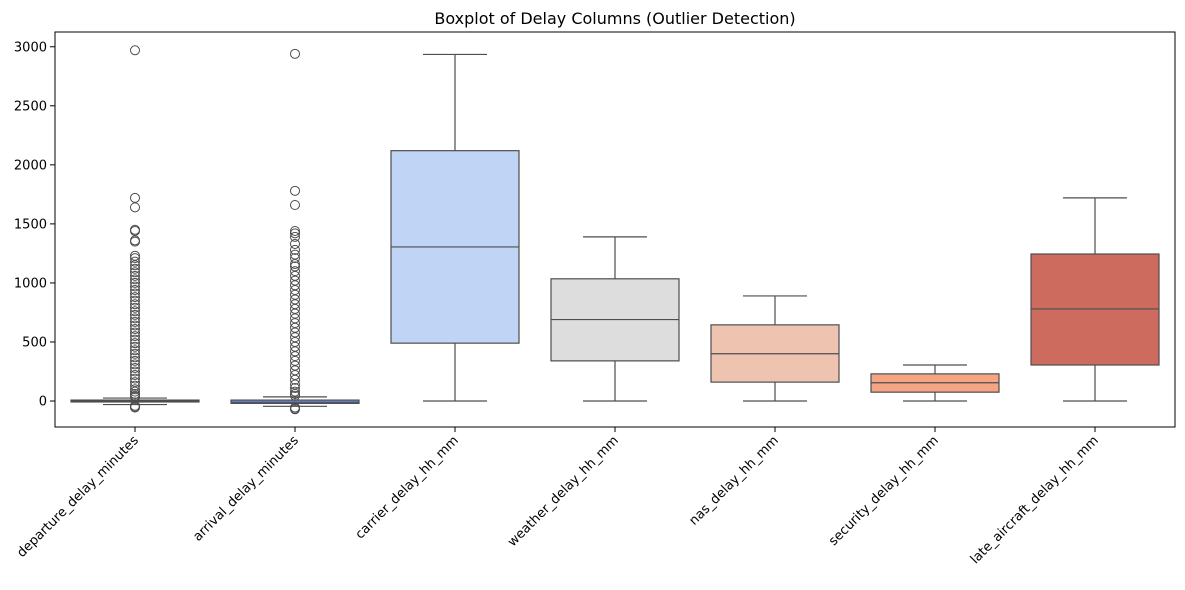 The height and width of the screenshot is (590, 1185). What do you see at coordinates (1035, 500) in the screenshot?
I see `x-tick-label: late_aircraft_delay_hh_mm` at bounding box center [1035, 500].